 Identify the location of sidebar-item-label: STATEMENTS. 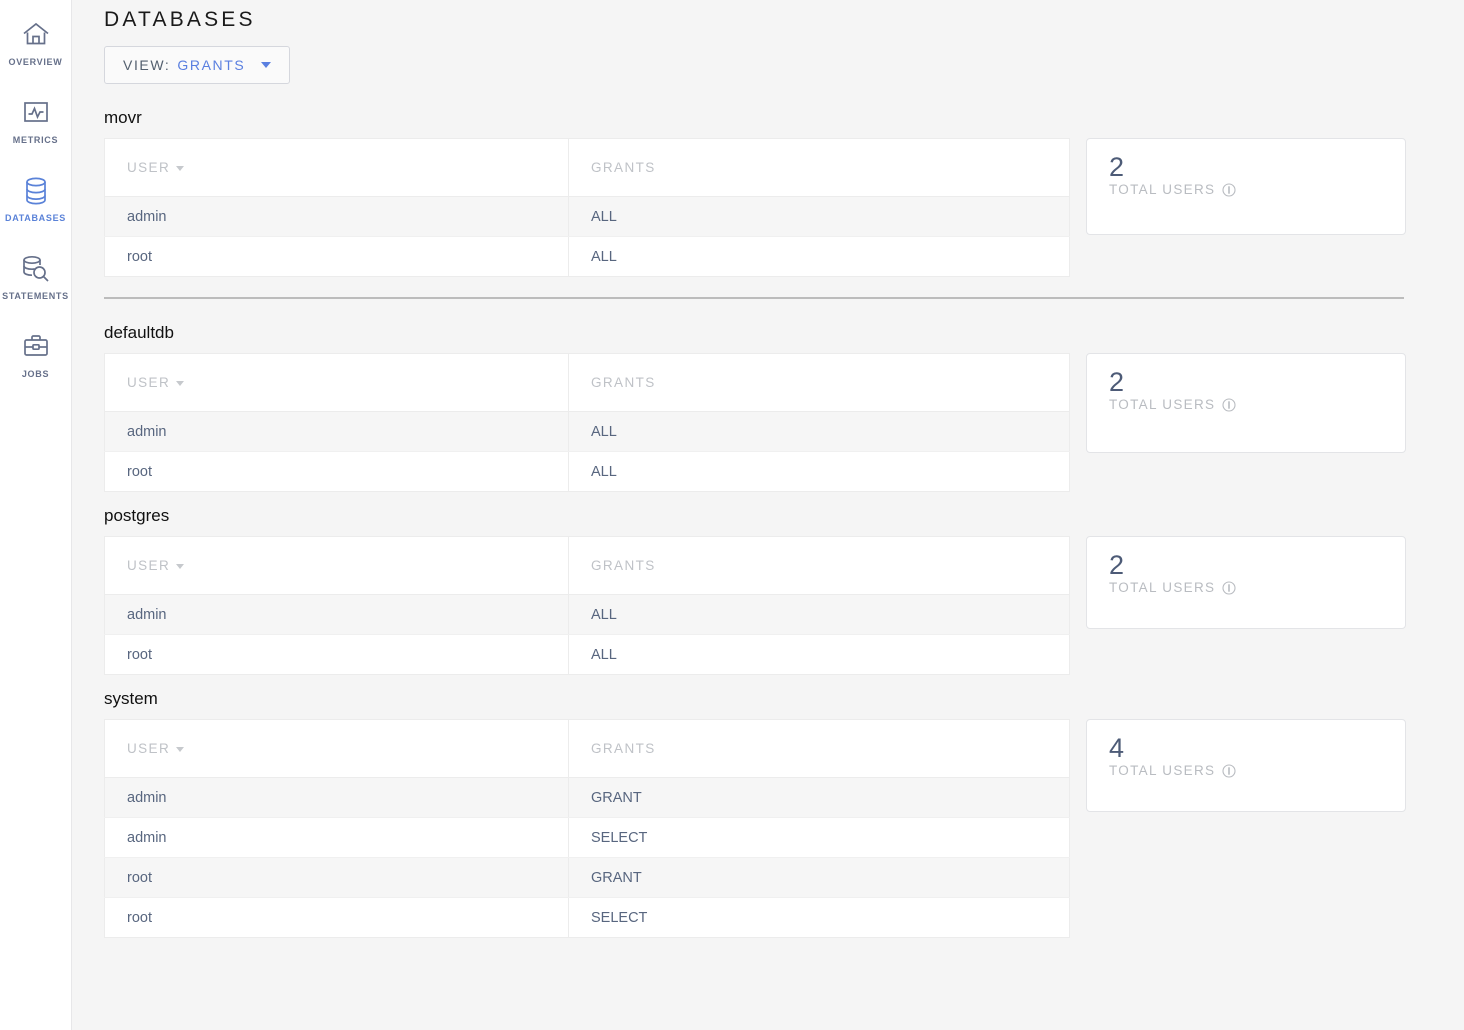
(35, 295).